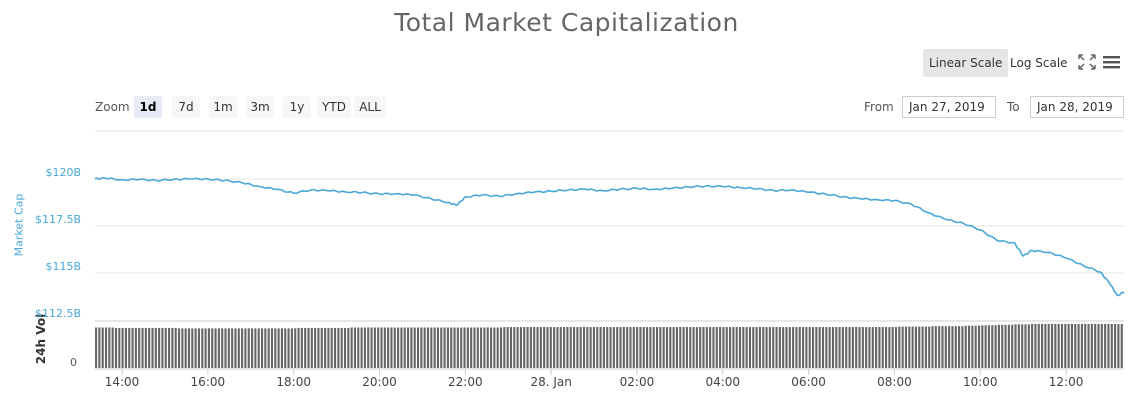 The width and height of the screenshot is (1133, 401). Describe the element at coordinates (1039, 63) in the screenshot. I see `log-scale-button: Log Scale` at that location.